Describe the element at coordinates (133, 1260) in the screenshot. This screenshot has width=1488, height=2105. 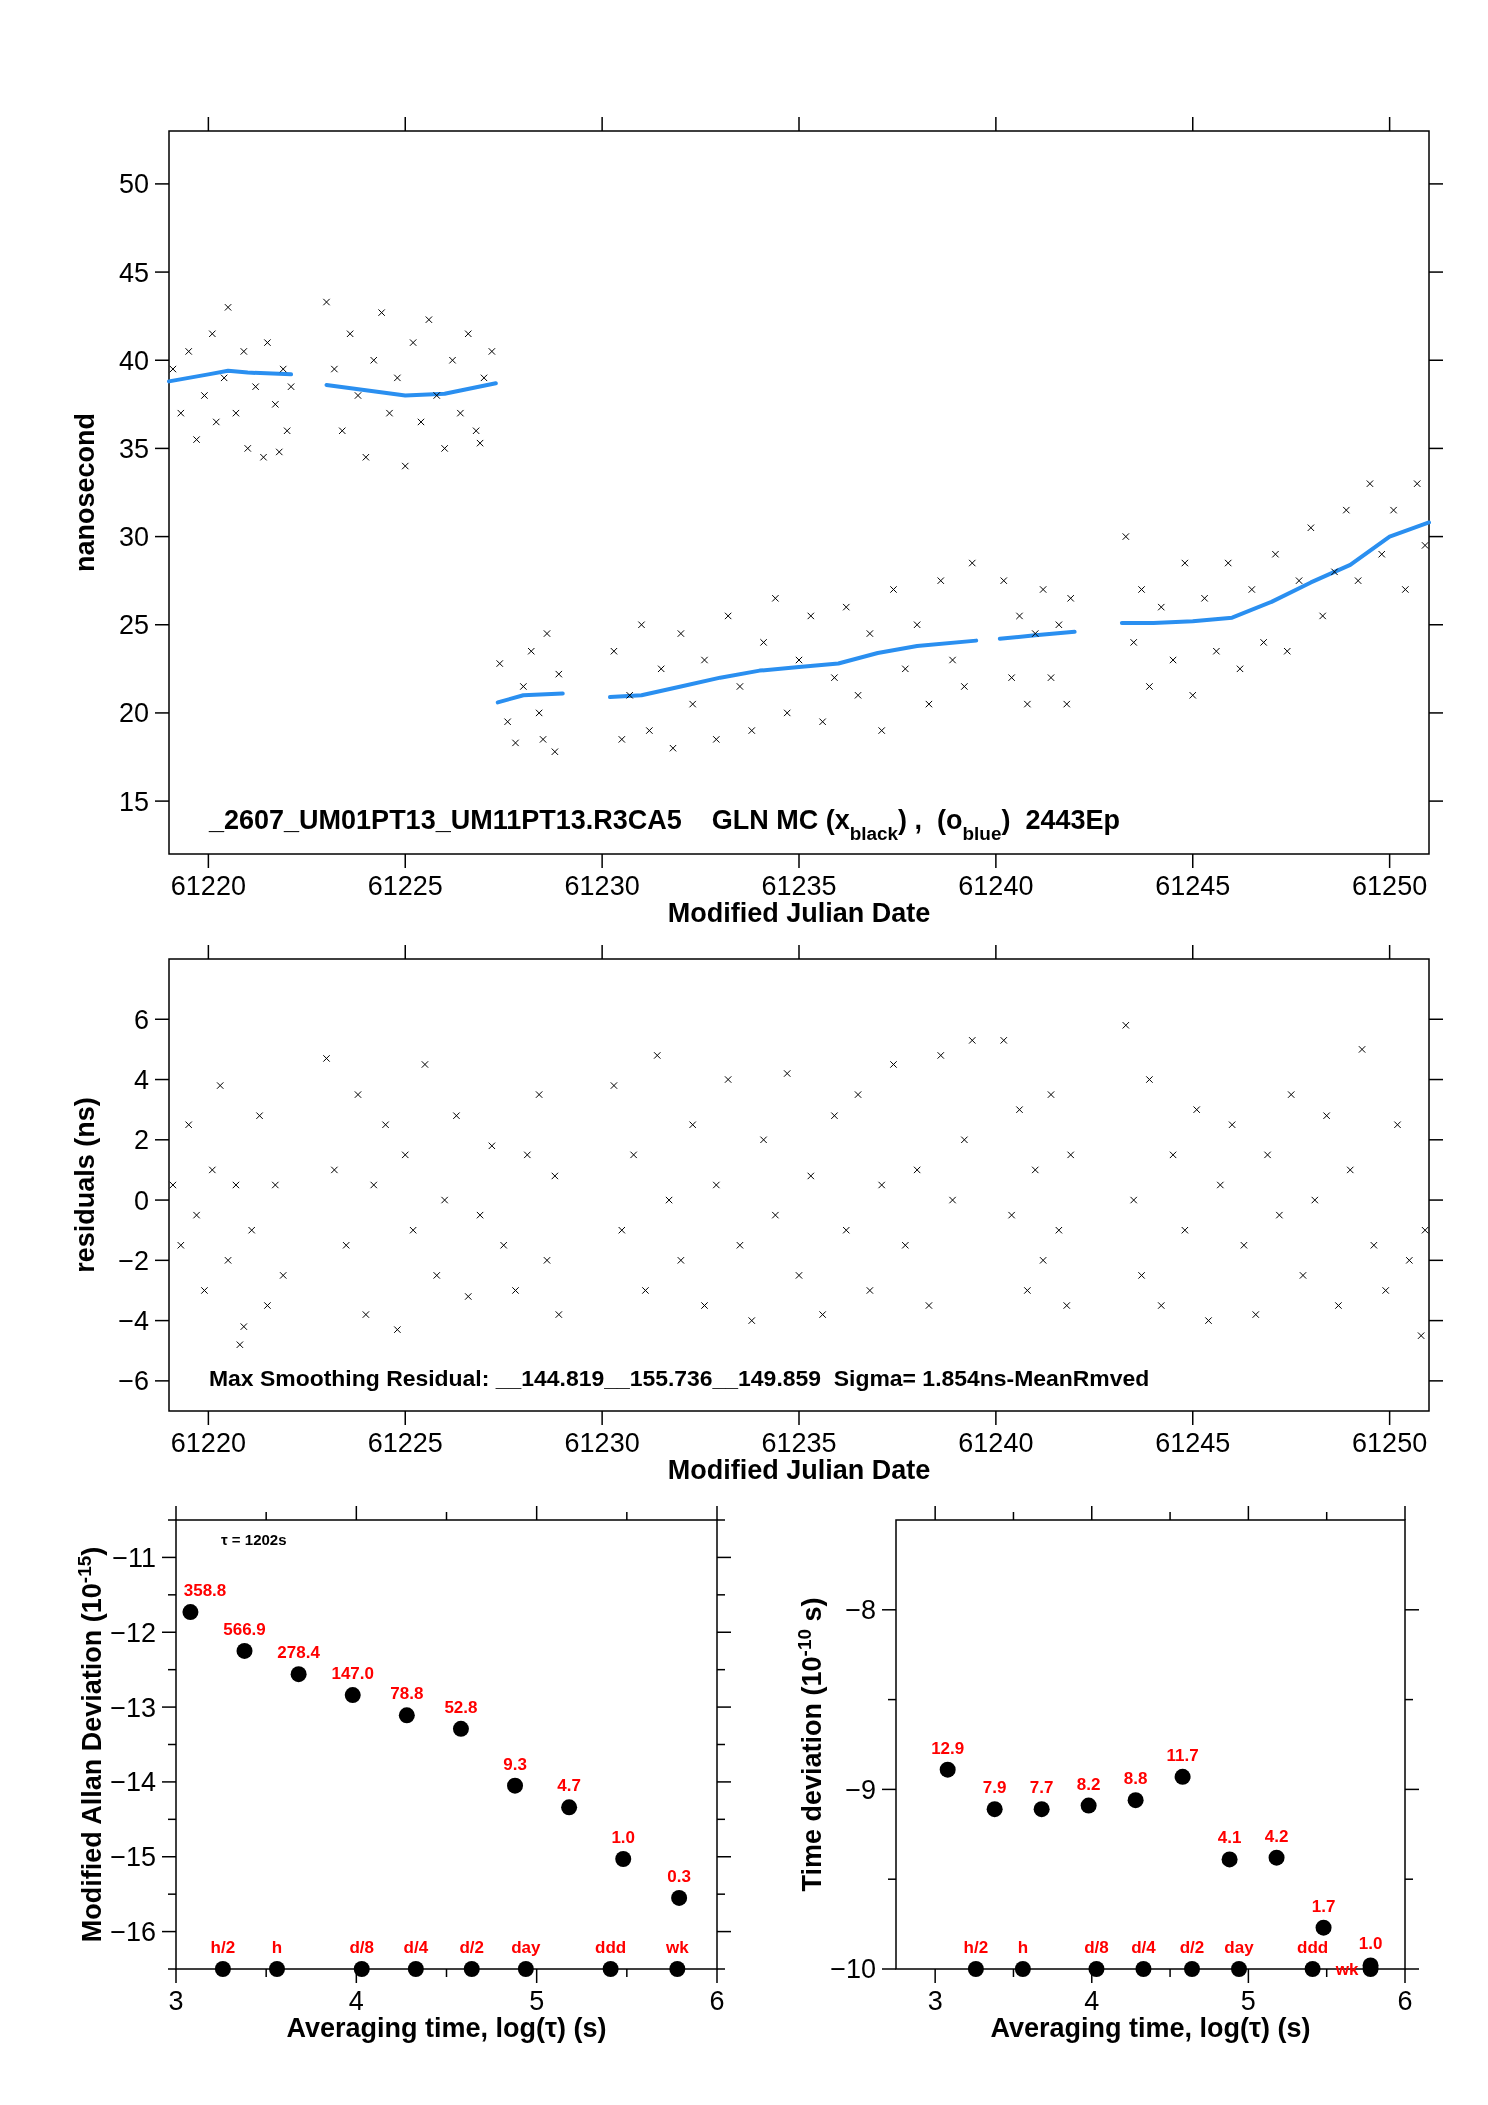
I see `y-tick-label: −2` at that location.